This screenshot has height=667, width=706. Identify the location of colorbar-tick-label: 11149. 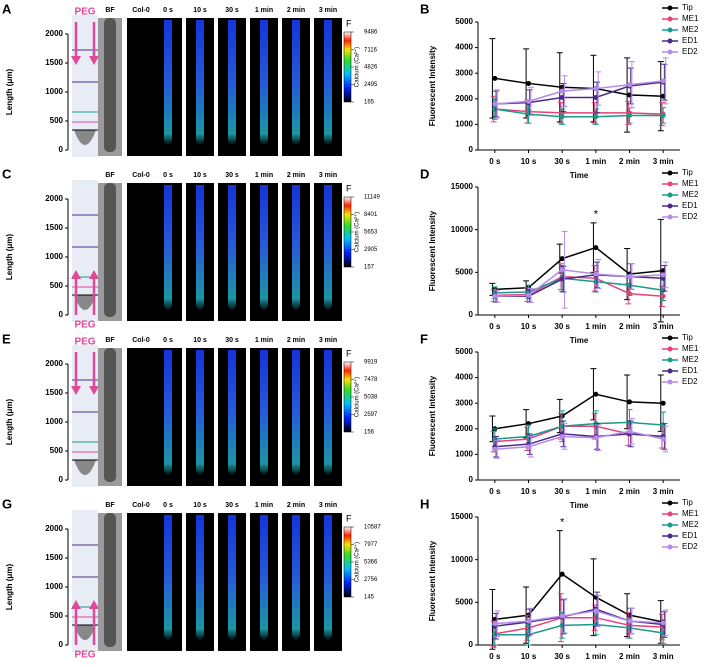
(372, 198).